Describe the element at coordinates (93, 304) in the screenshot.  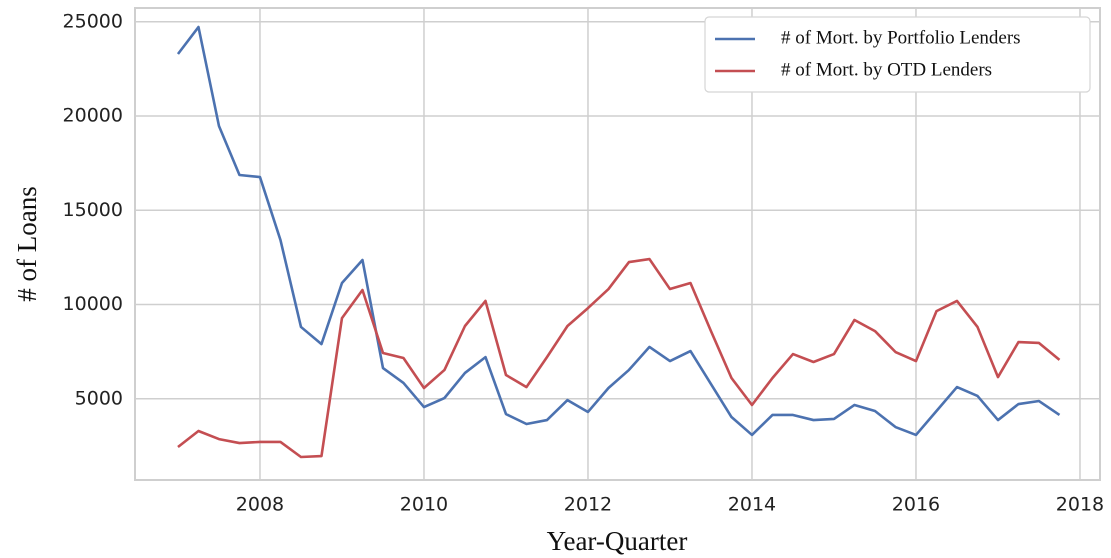
I see `y-tick-label: 10000` at that location.